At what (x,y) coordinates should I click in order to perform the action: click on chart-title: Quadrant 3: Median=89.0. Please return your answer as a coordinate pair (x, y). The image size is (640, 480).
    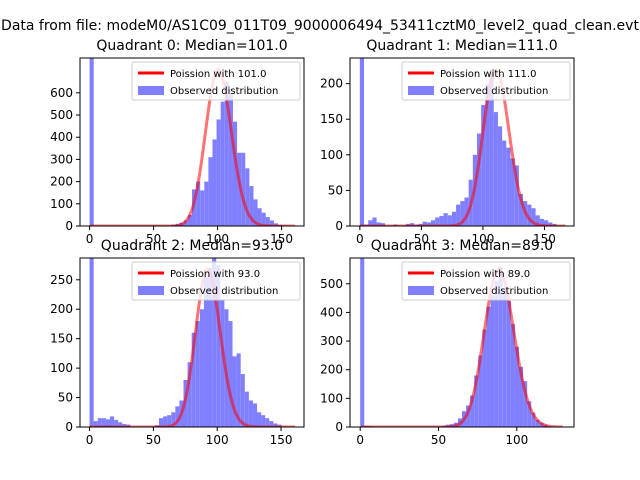
    Looking at the image, I should click on (462, 246).